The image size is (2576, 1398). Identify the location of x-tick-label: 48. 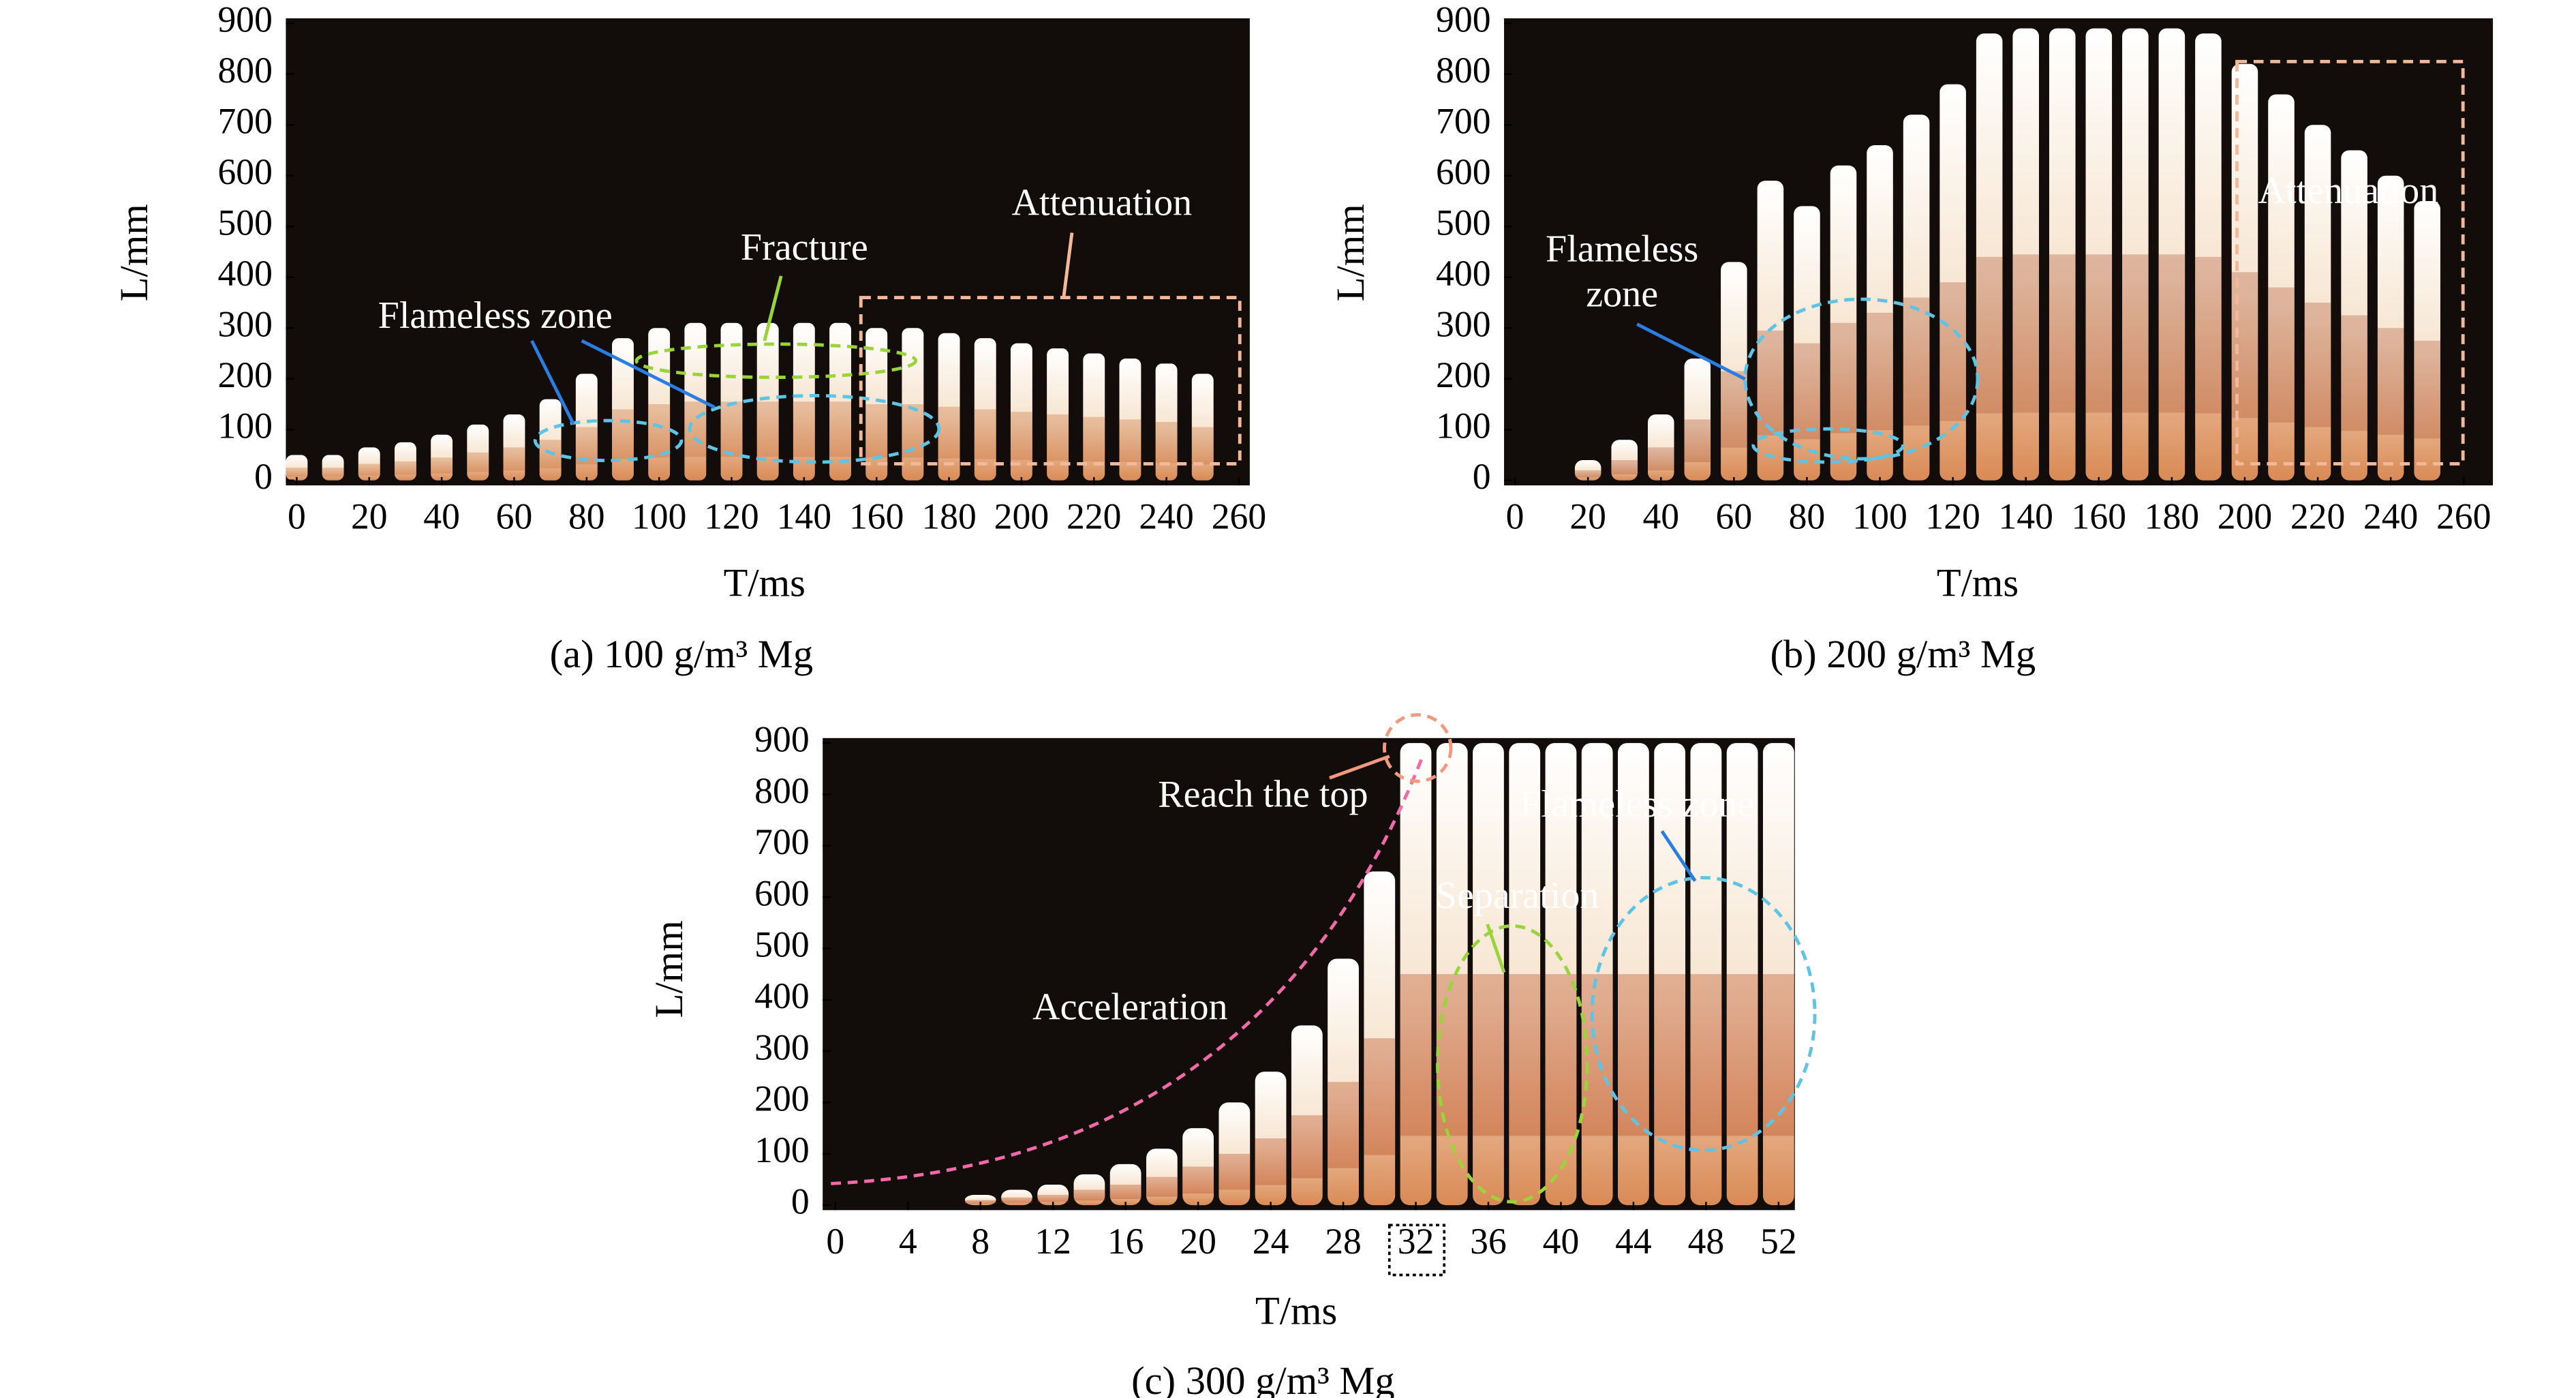
(1707, 1241).